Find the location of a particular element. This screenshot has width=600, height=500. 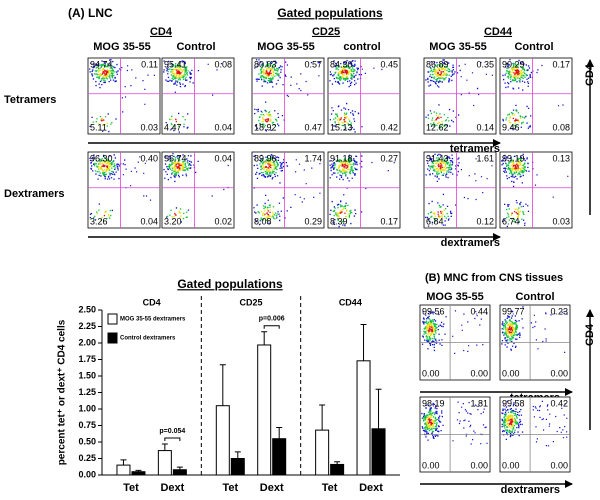

panel-a-title: Gated populations is located at coordinates (330, 13).